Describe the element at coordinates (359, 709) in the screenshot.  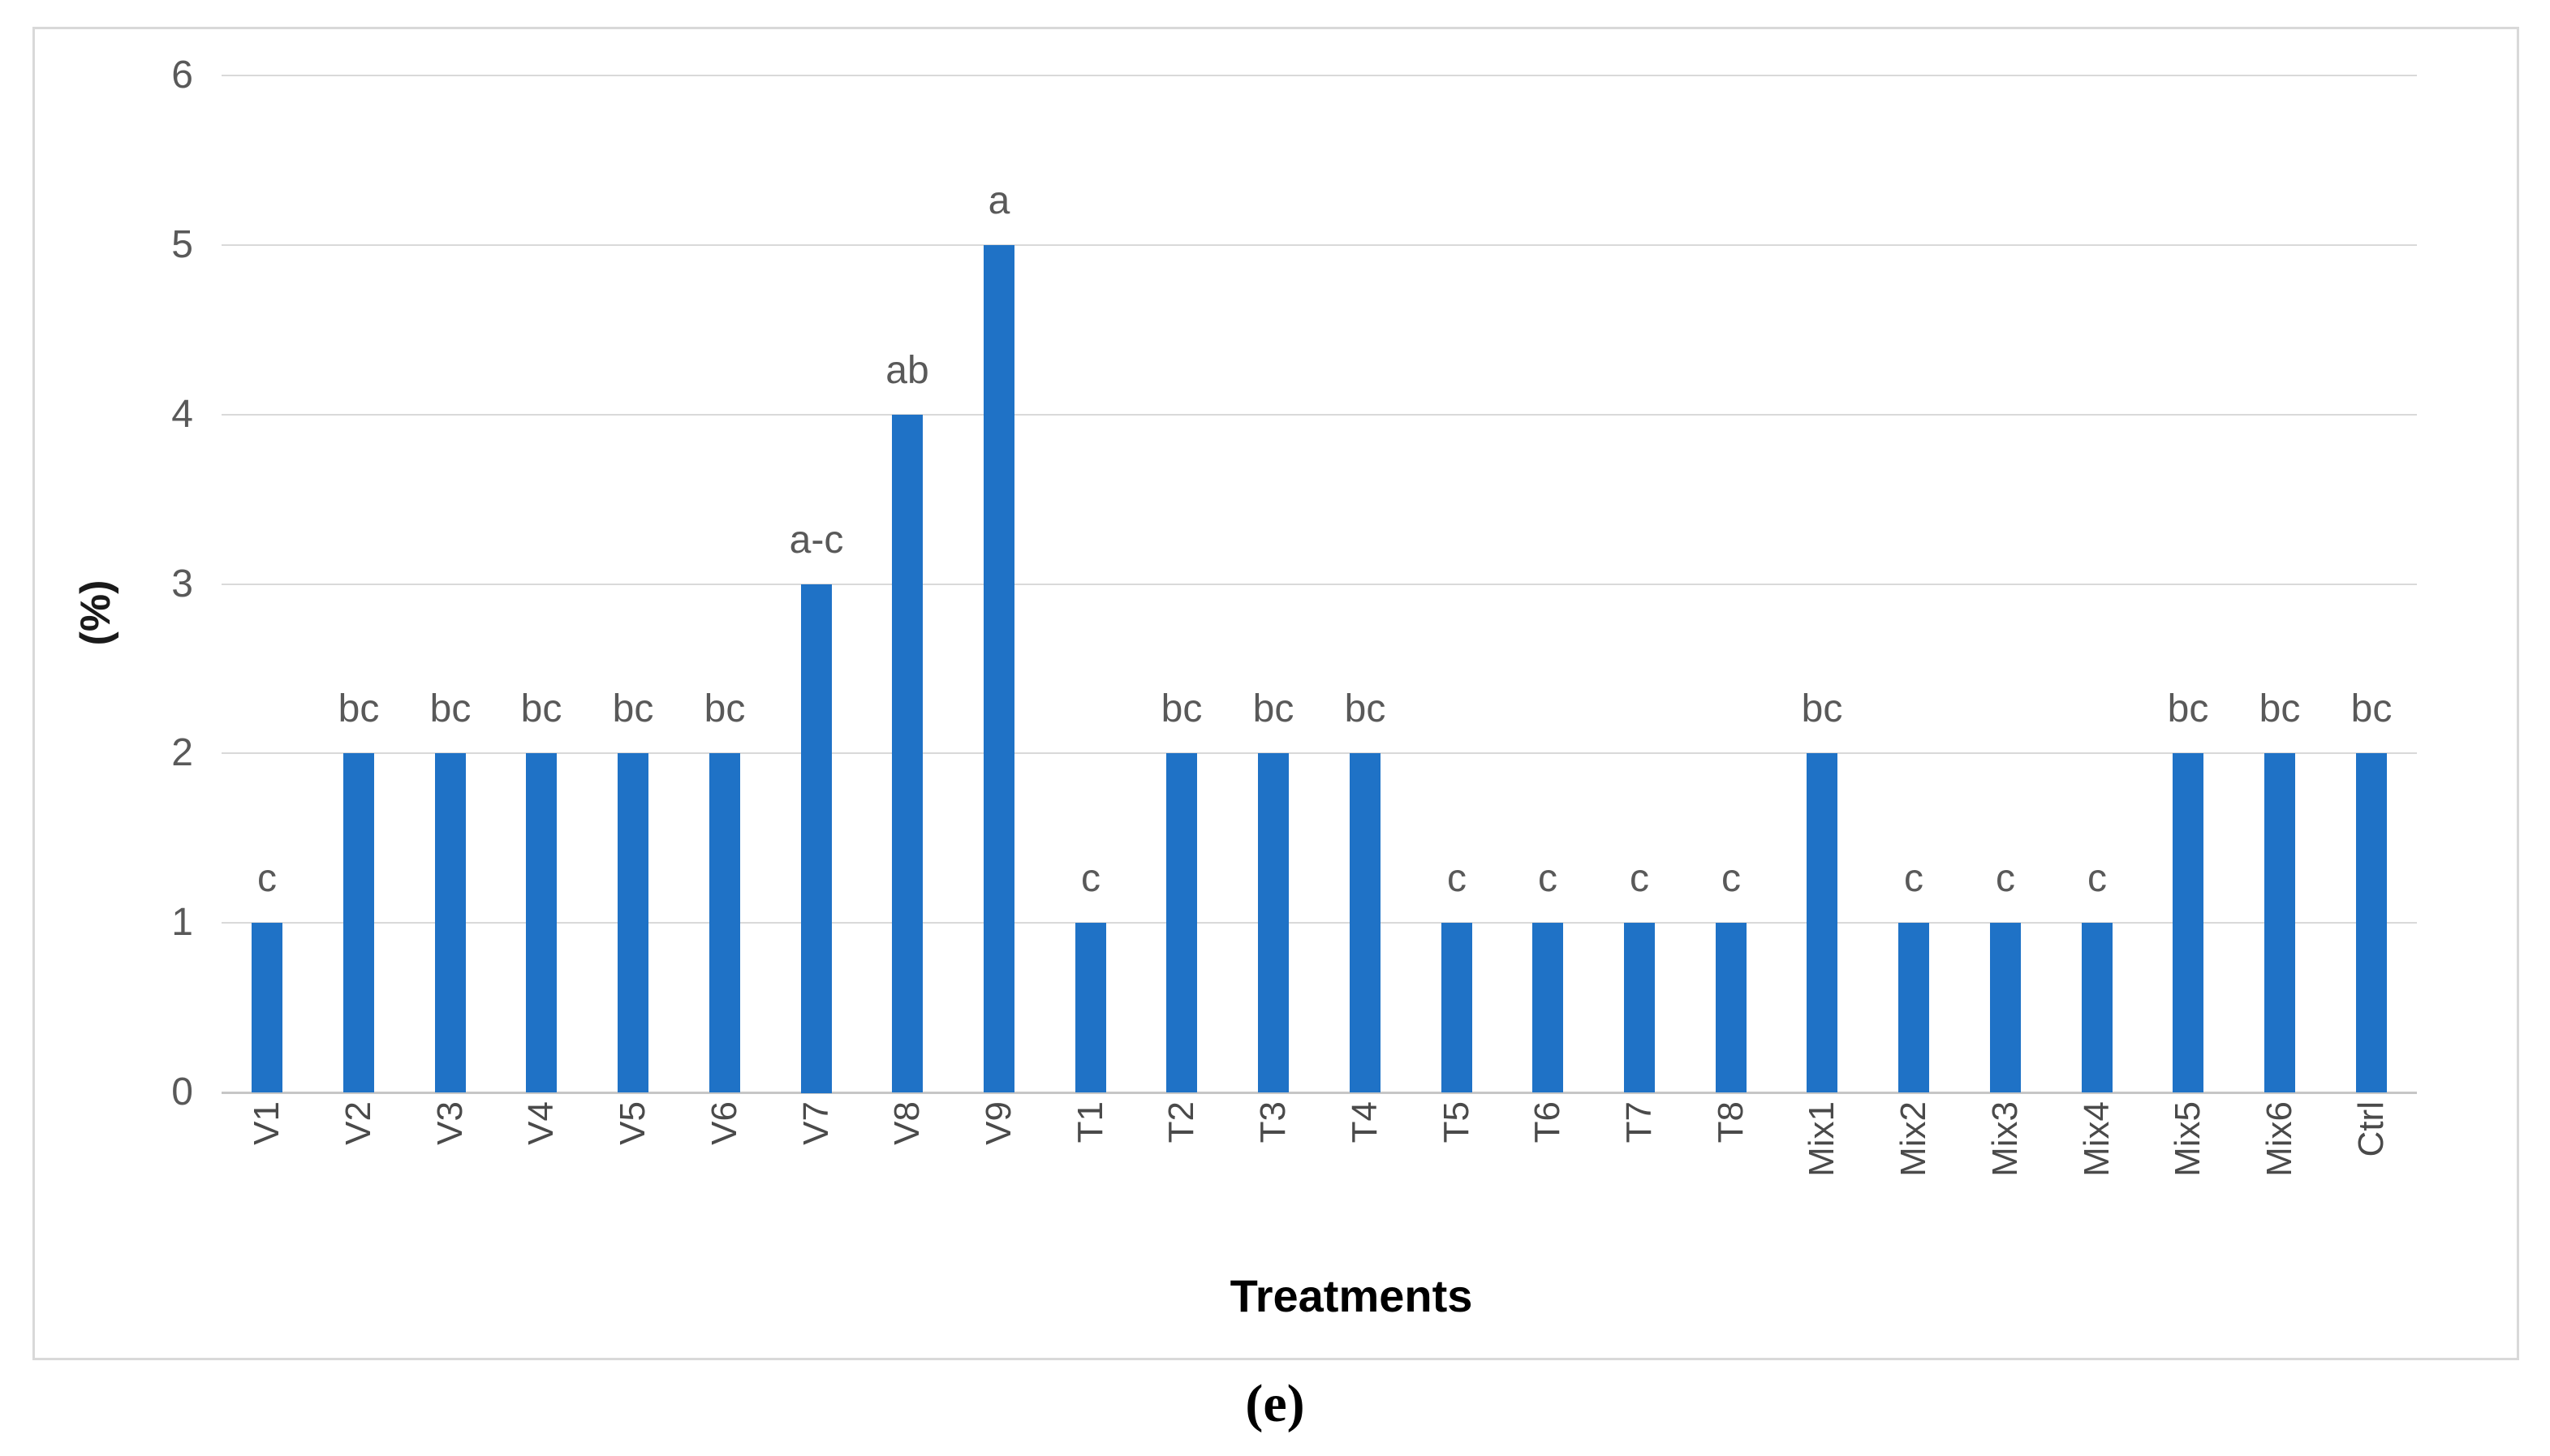
I see `sig-letter-V2: bc` at that location.